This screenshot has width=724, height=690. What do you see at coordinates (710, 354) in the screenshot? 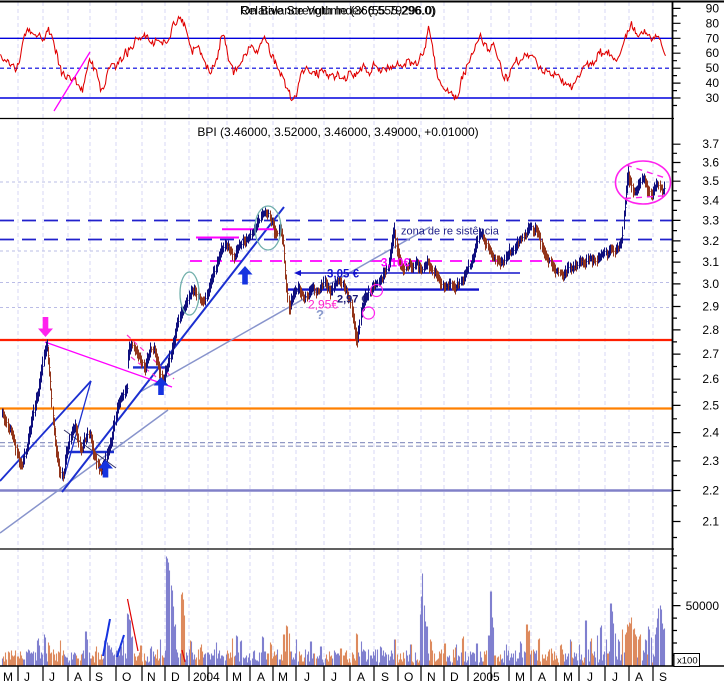
I see `svg-text: 2.7` at bounding box center [710, 354].